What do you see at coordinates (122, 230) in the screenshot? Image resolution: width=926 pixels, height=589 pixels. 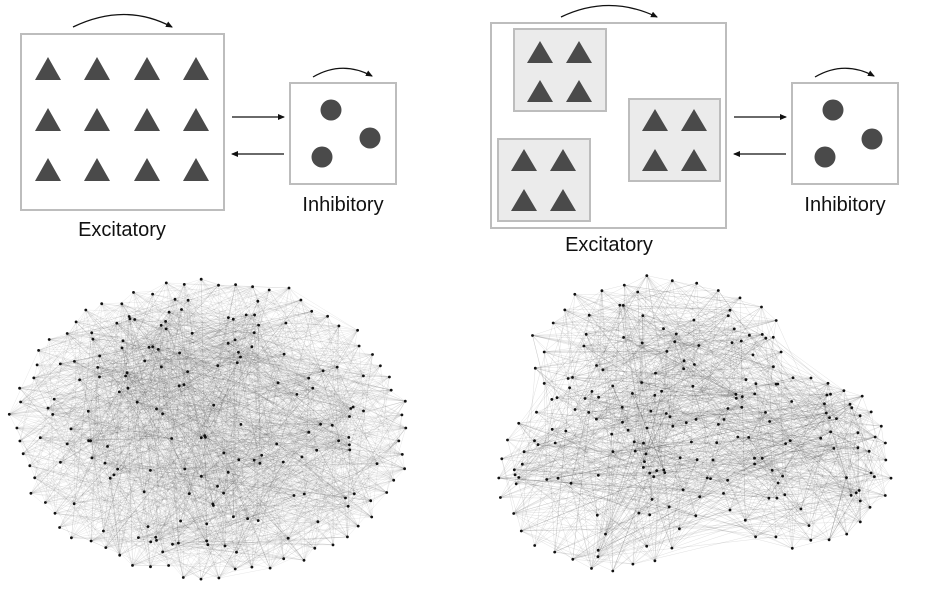 I see `excitatory-label: Excitatory` at bounding box center [122, 230].